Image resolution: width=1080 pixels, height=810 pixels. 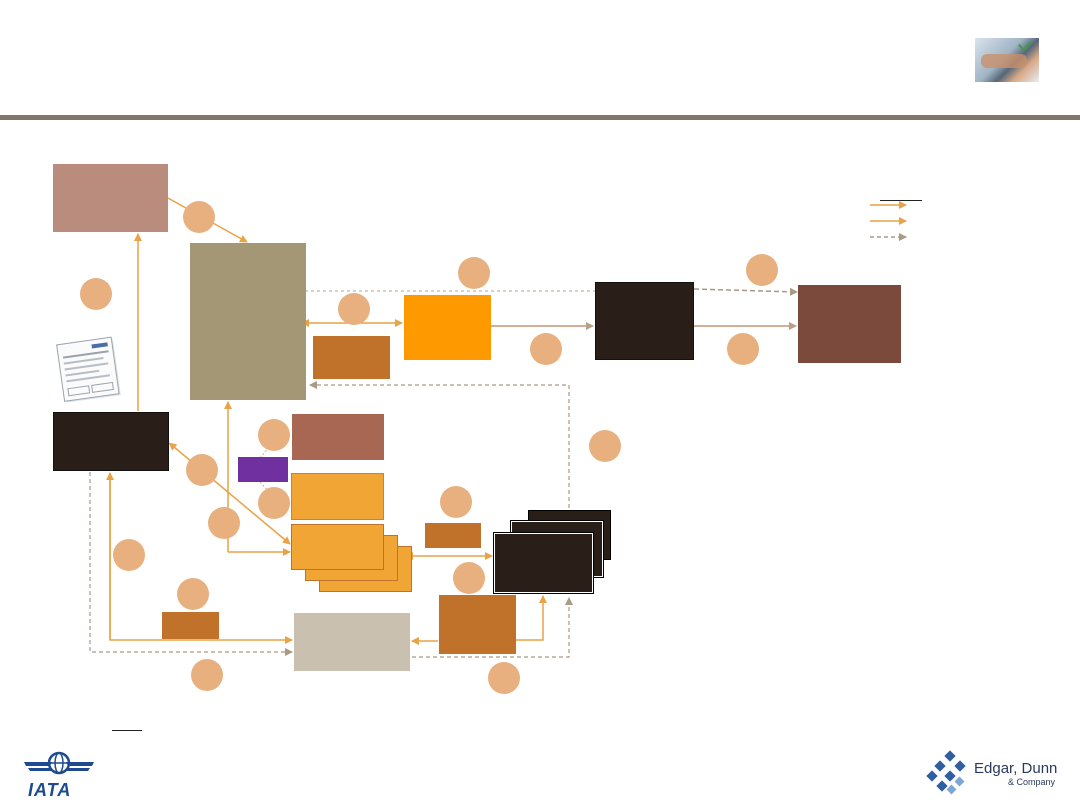 I want to click on beige-box, so click(x=352, y=642).